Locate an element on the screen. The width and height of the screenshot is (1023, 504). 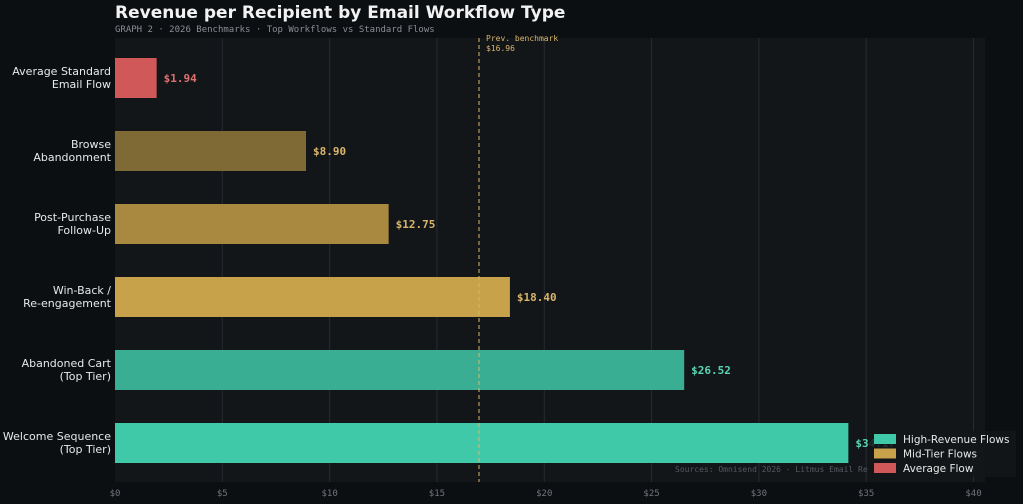
y-tick-label: Abandonment is located at coordinates (72, 157).